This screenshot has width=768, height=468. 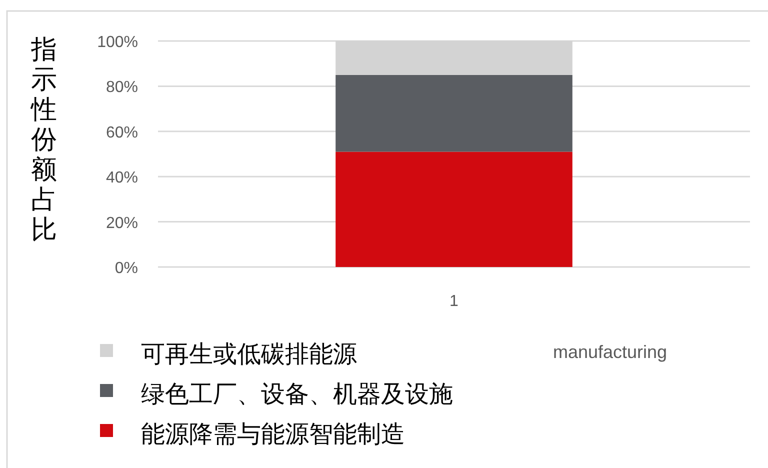 What do you see at coordinates (297, 395) in the screenshot?
I see `legend-label: 绿色工厂、设备、机器及设施` at bounding box center [297, 395].